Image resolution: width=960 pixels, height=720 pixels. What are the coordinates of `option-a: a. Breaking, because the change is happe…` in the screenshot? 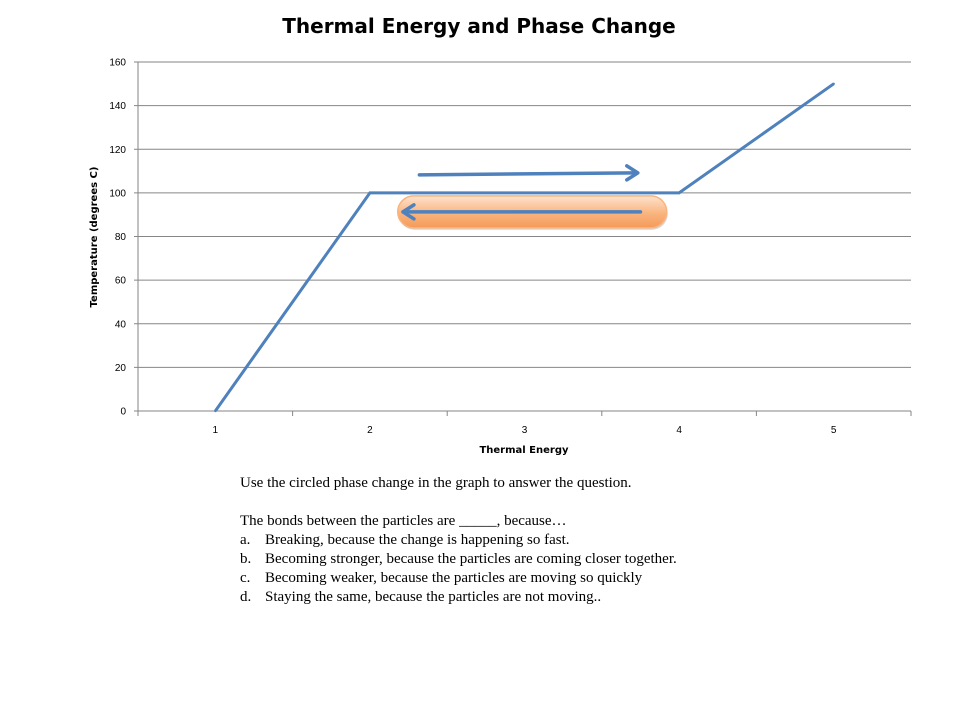 It's located at (540, 540).